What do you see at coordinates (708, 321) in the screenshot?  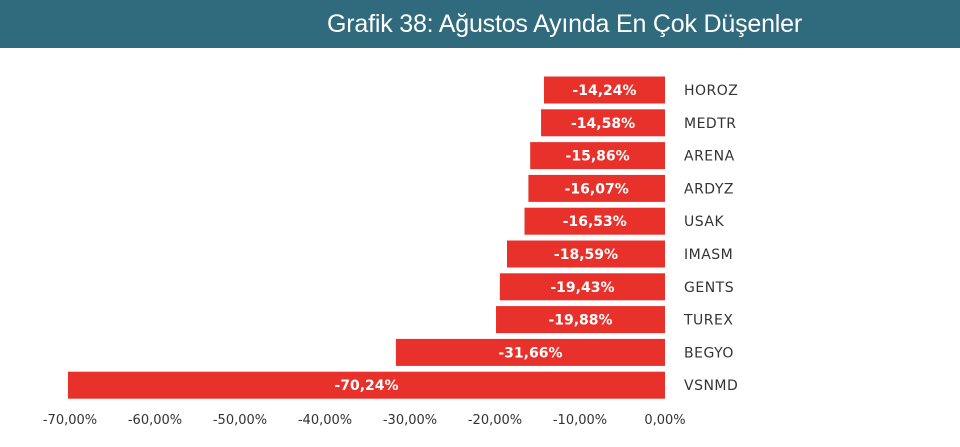 I see `category-label-turex: TUREX` at bounding box center [708, 321].